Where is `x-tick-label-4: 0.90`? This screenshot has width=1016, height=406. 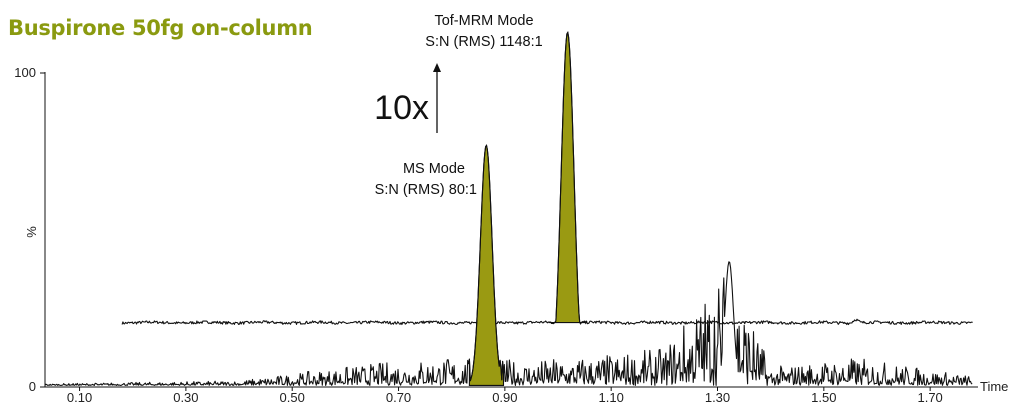
x-tick-label-4: 0.90 is located at coordinates (504, 397).